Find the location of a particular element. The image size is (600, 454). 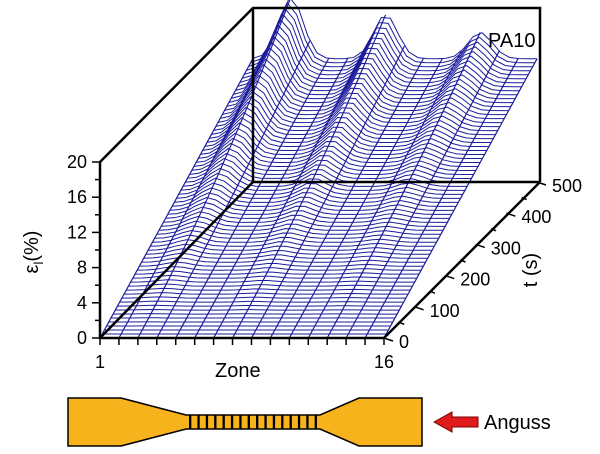

time-tick-label: 0 is located at coordinates (404, 342).